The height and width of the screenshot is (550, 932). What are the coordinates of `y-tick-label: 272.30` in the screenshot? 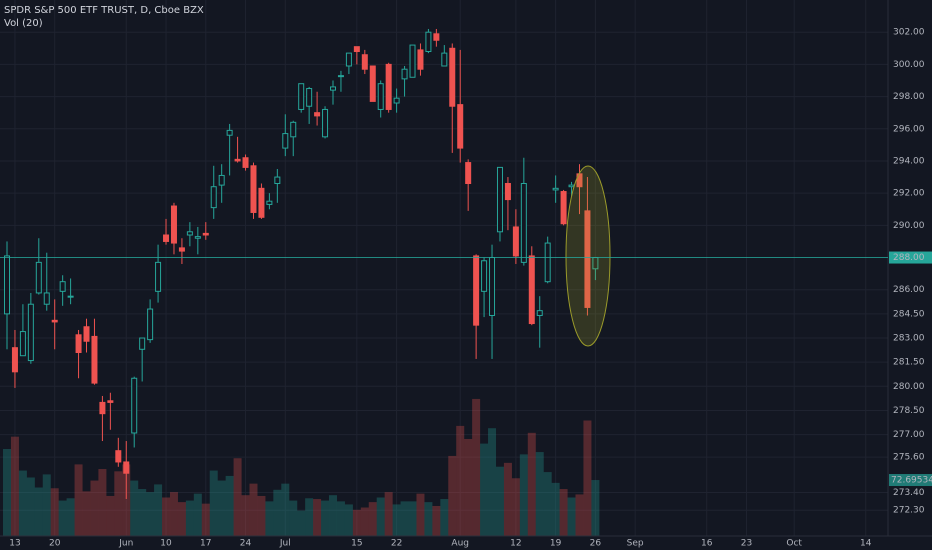 It's located at (909, 511).